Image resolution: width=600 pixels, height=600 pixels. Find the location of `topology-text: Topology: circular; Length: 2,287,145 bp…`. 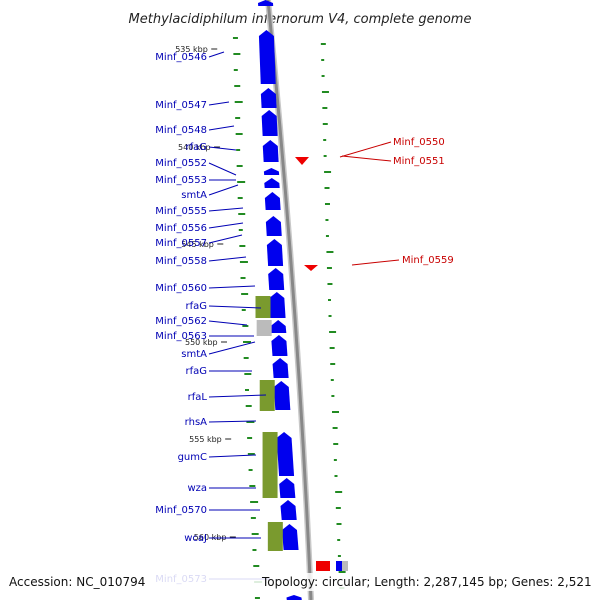

topology-text: Topology: circular; Length: 2,287,145 bp… is located at coordinates (426, 582).